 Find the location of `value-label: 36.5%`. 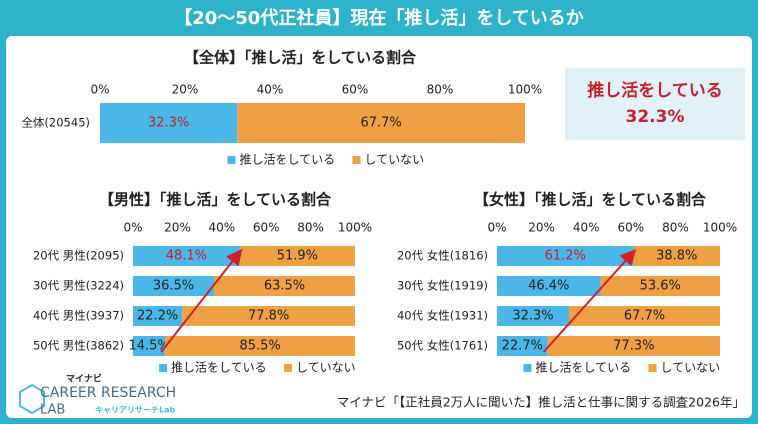

value-label: 36.5% is located at coordinates (173, 286).